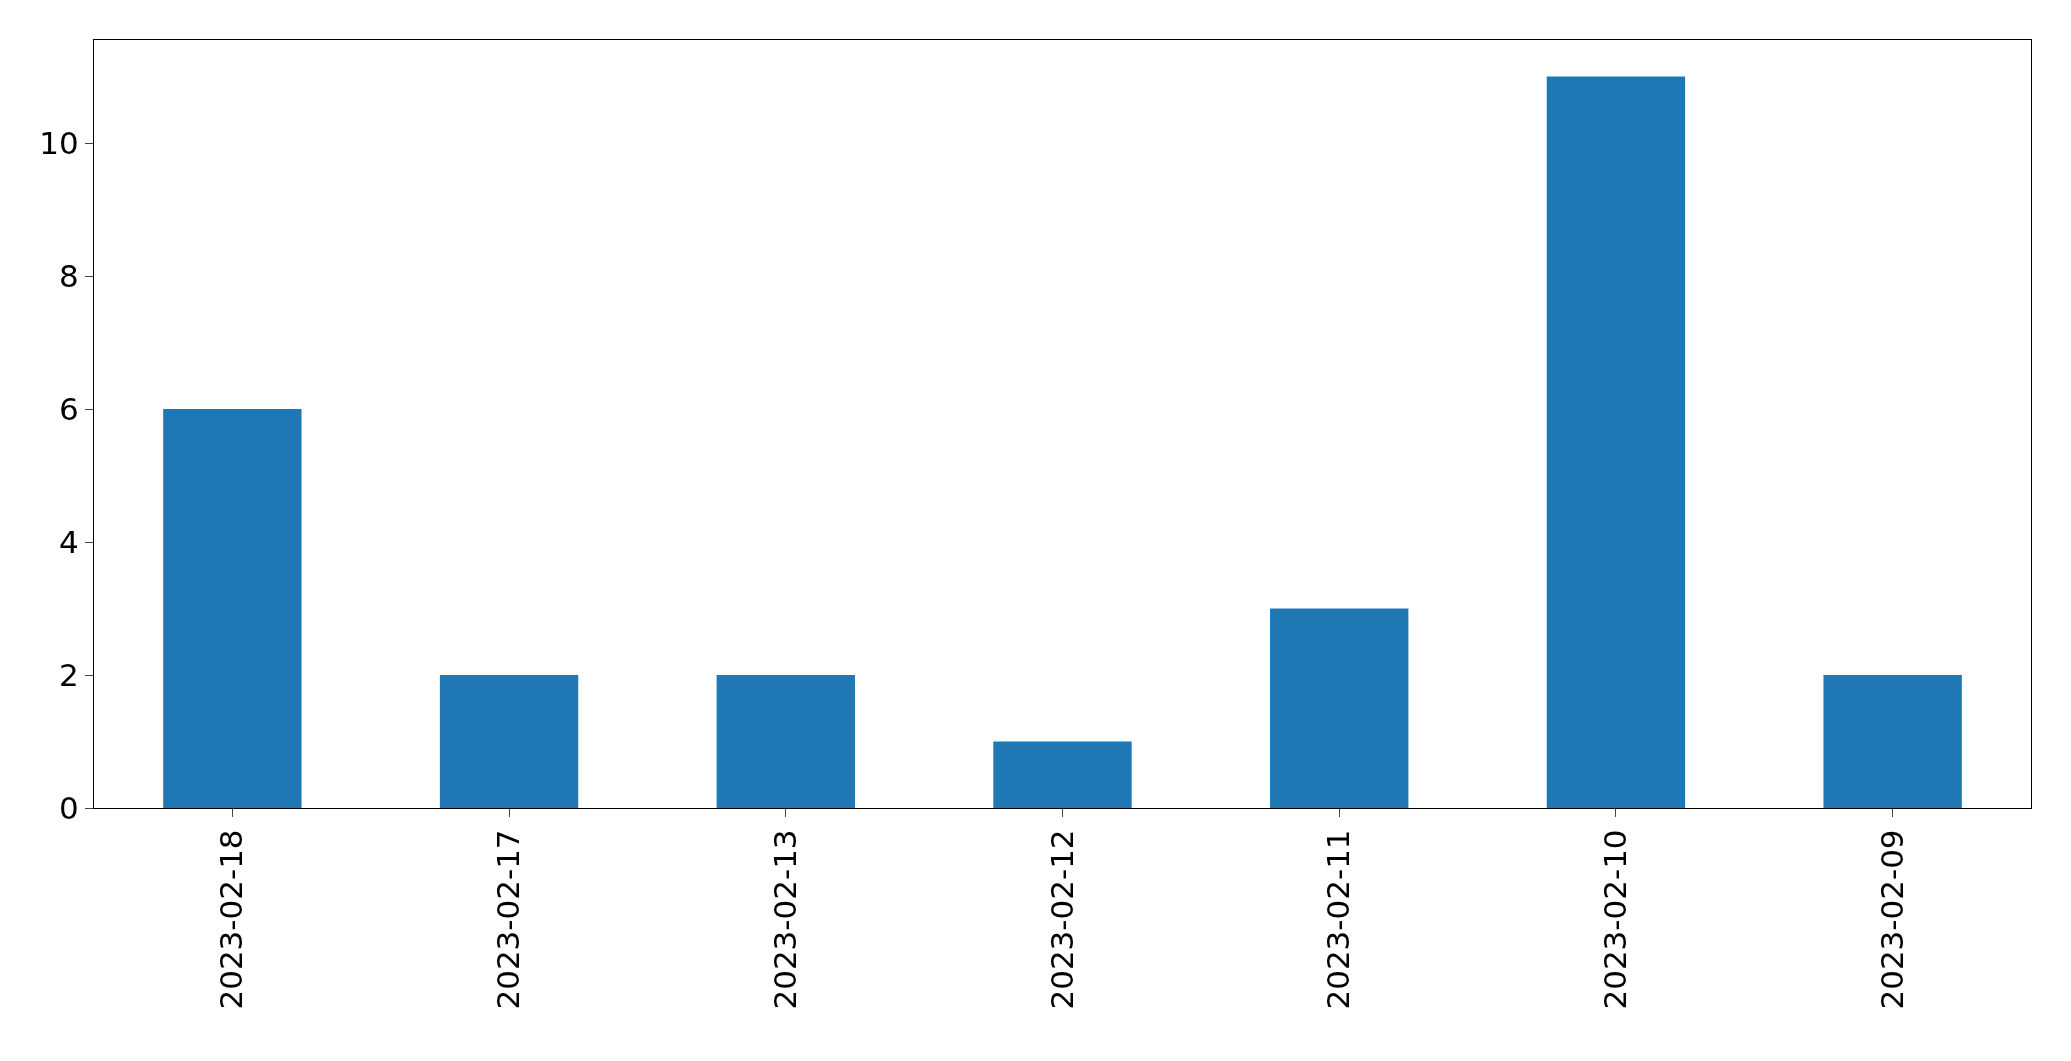 The image size is (2071, 1061). Describe the element at coordinates (69, 541) in the screenshot. I see `y-tick-label: 4` at that location.